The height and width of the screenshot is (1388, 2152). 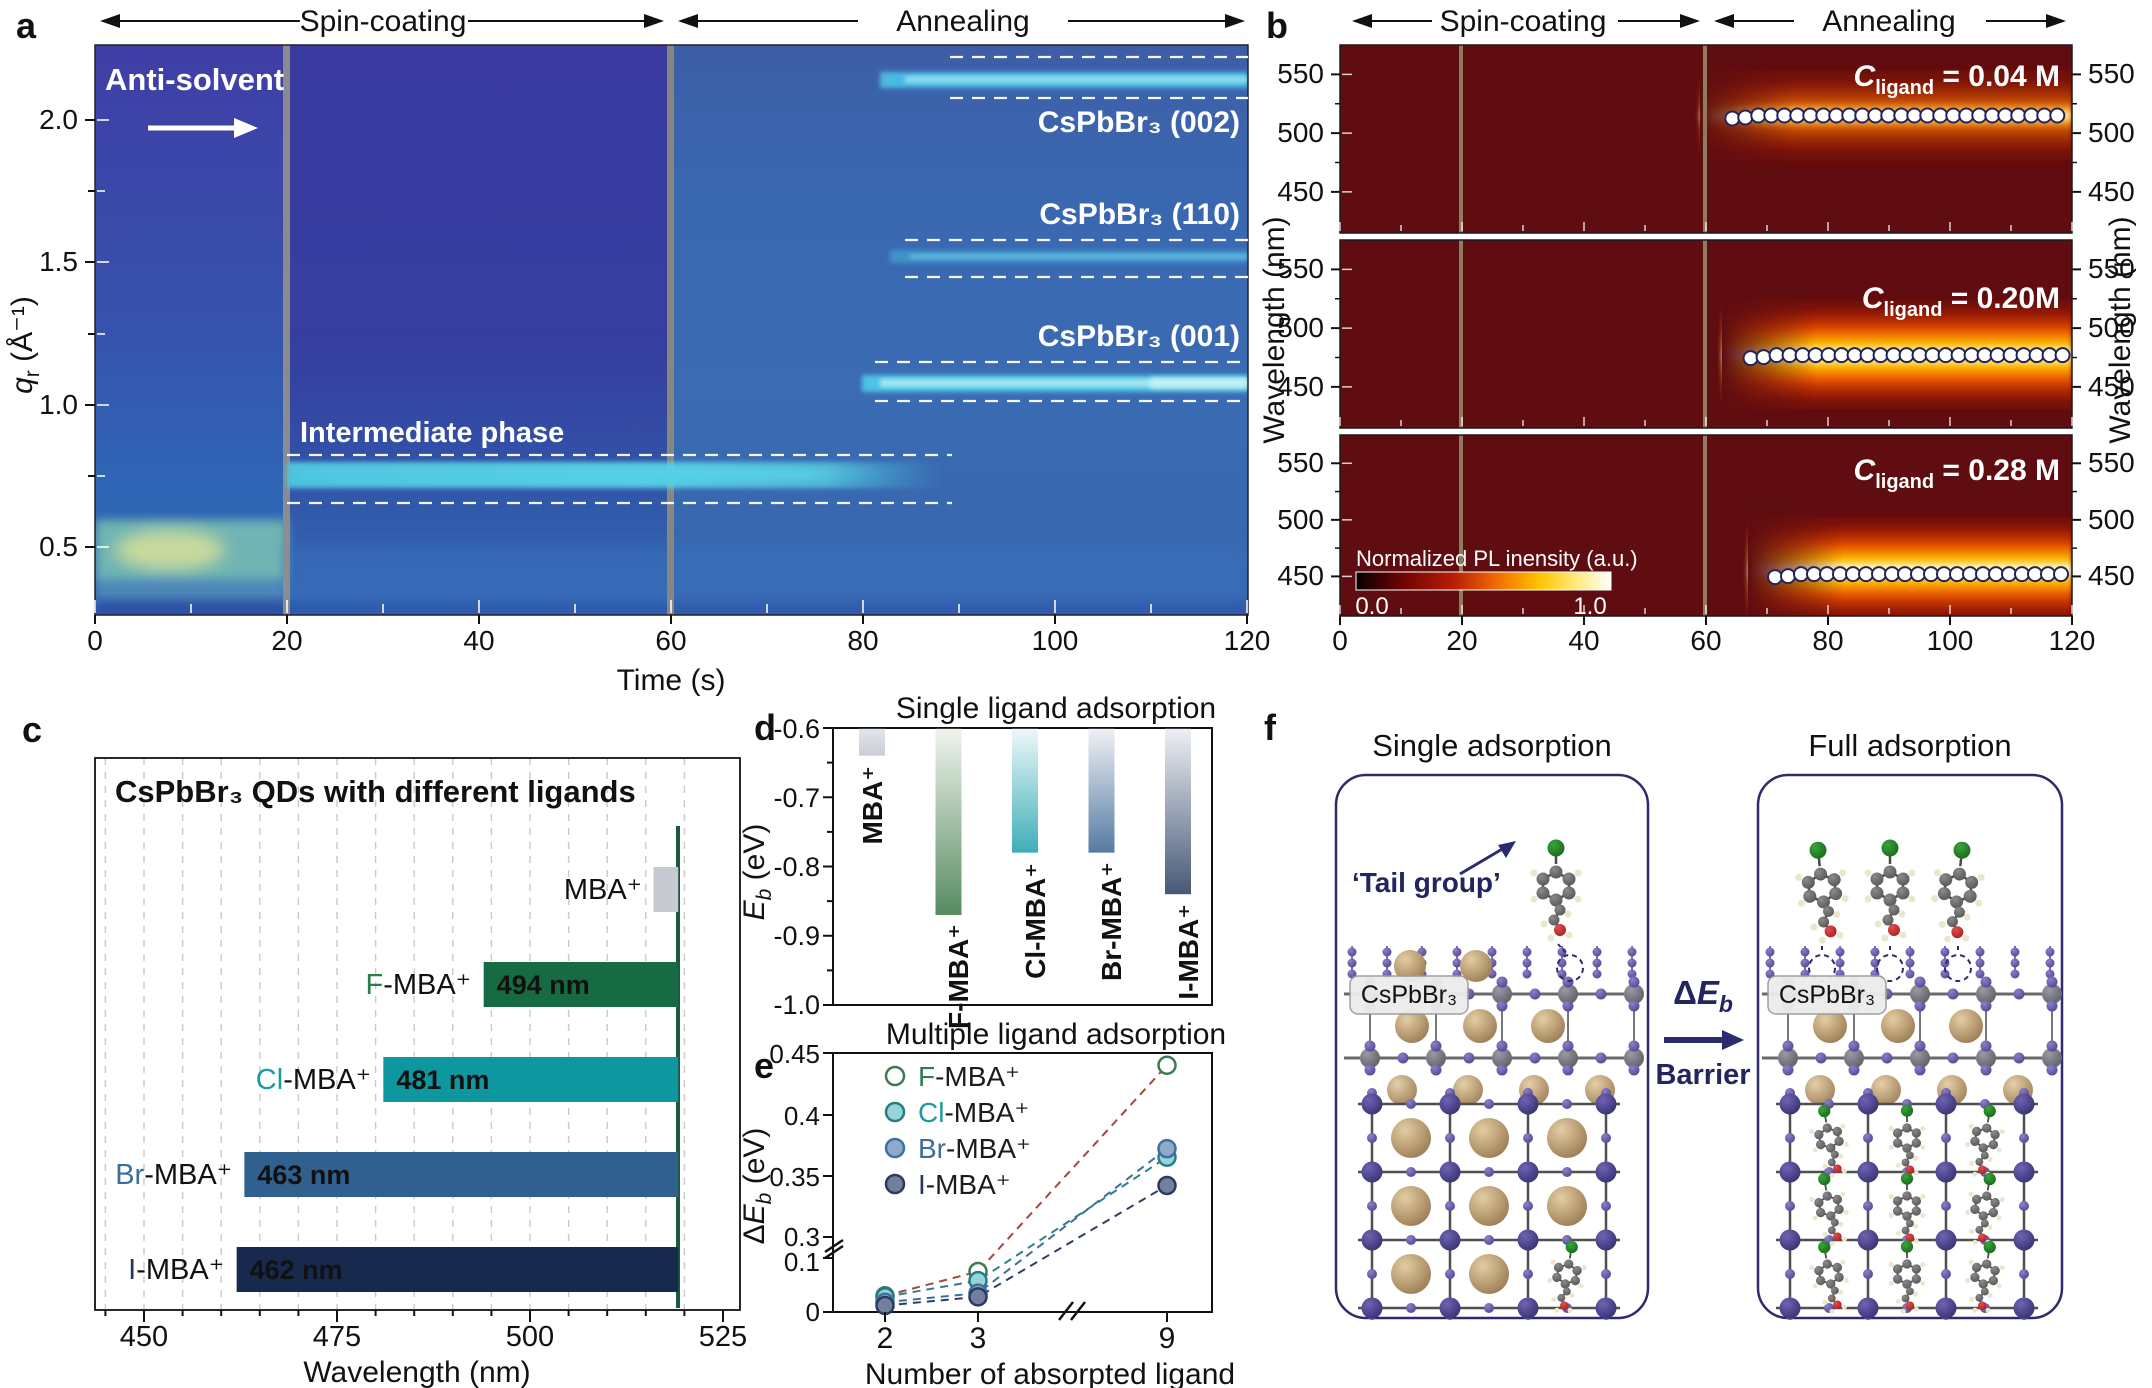 What do you see at coordinates (432, 433) in the screenshot?
I see `intermediate-phase-label: Intermediate phase` at bounding box center [432, 433].